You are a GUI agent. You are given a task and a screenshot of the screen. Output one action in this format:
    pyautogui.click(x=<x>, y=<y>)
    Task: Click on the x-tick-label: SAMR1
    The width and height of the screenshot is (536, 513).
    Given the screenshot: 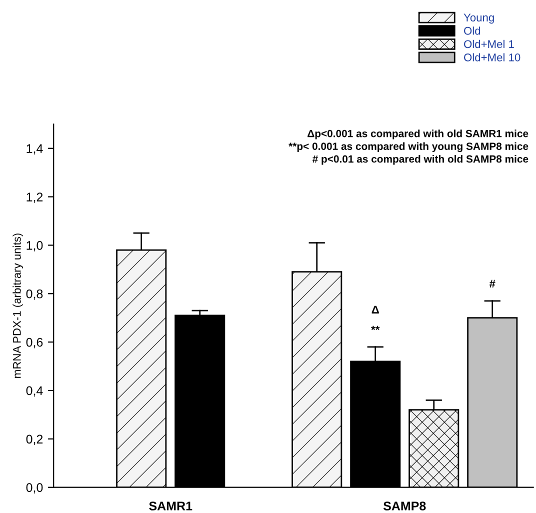 What is the action you would take?
    pyautogui.click(x=170, y=506)
    